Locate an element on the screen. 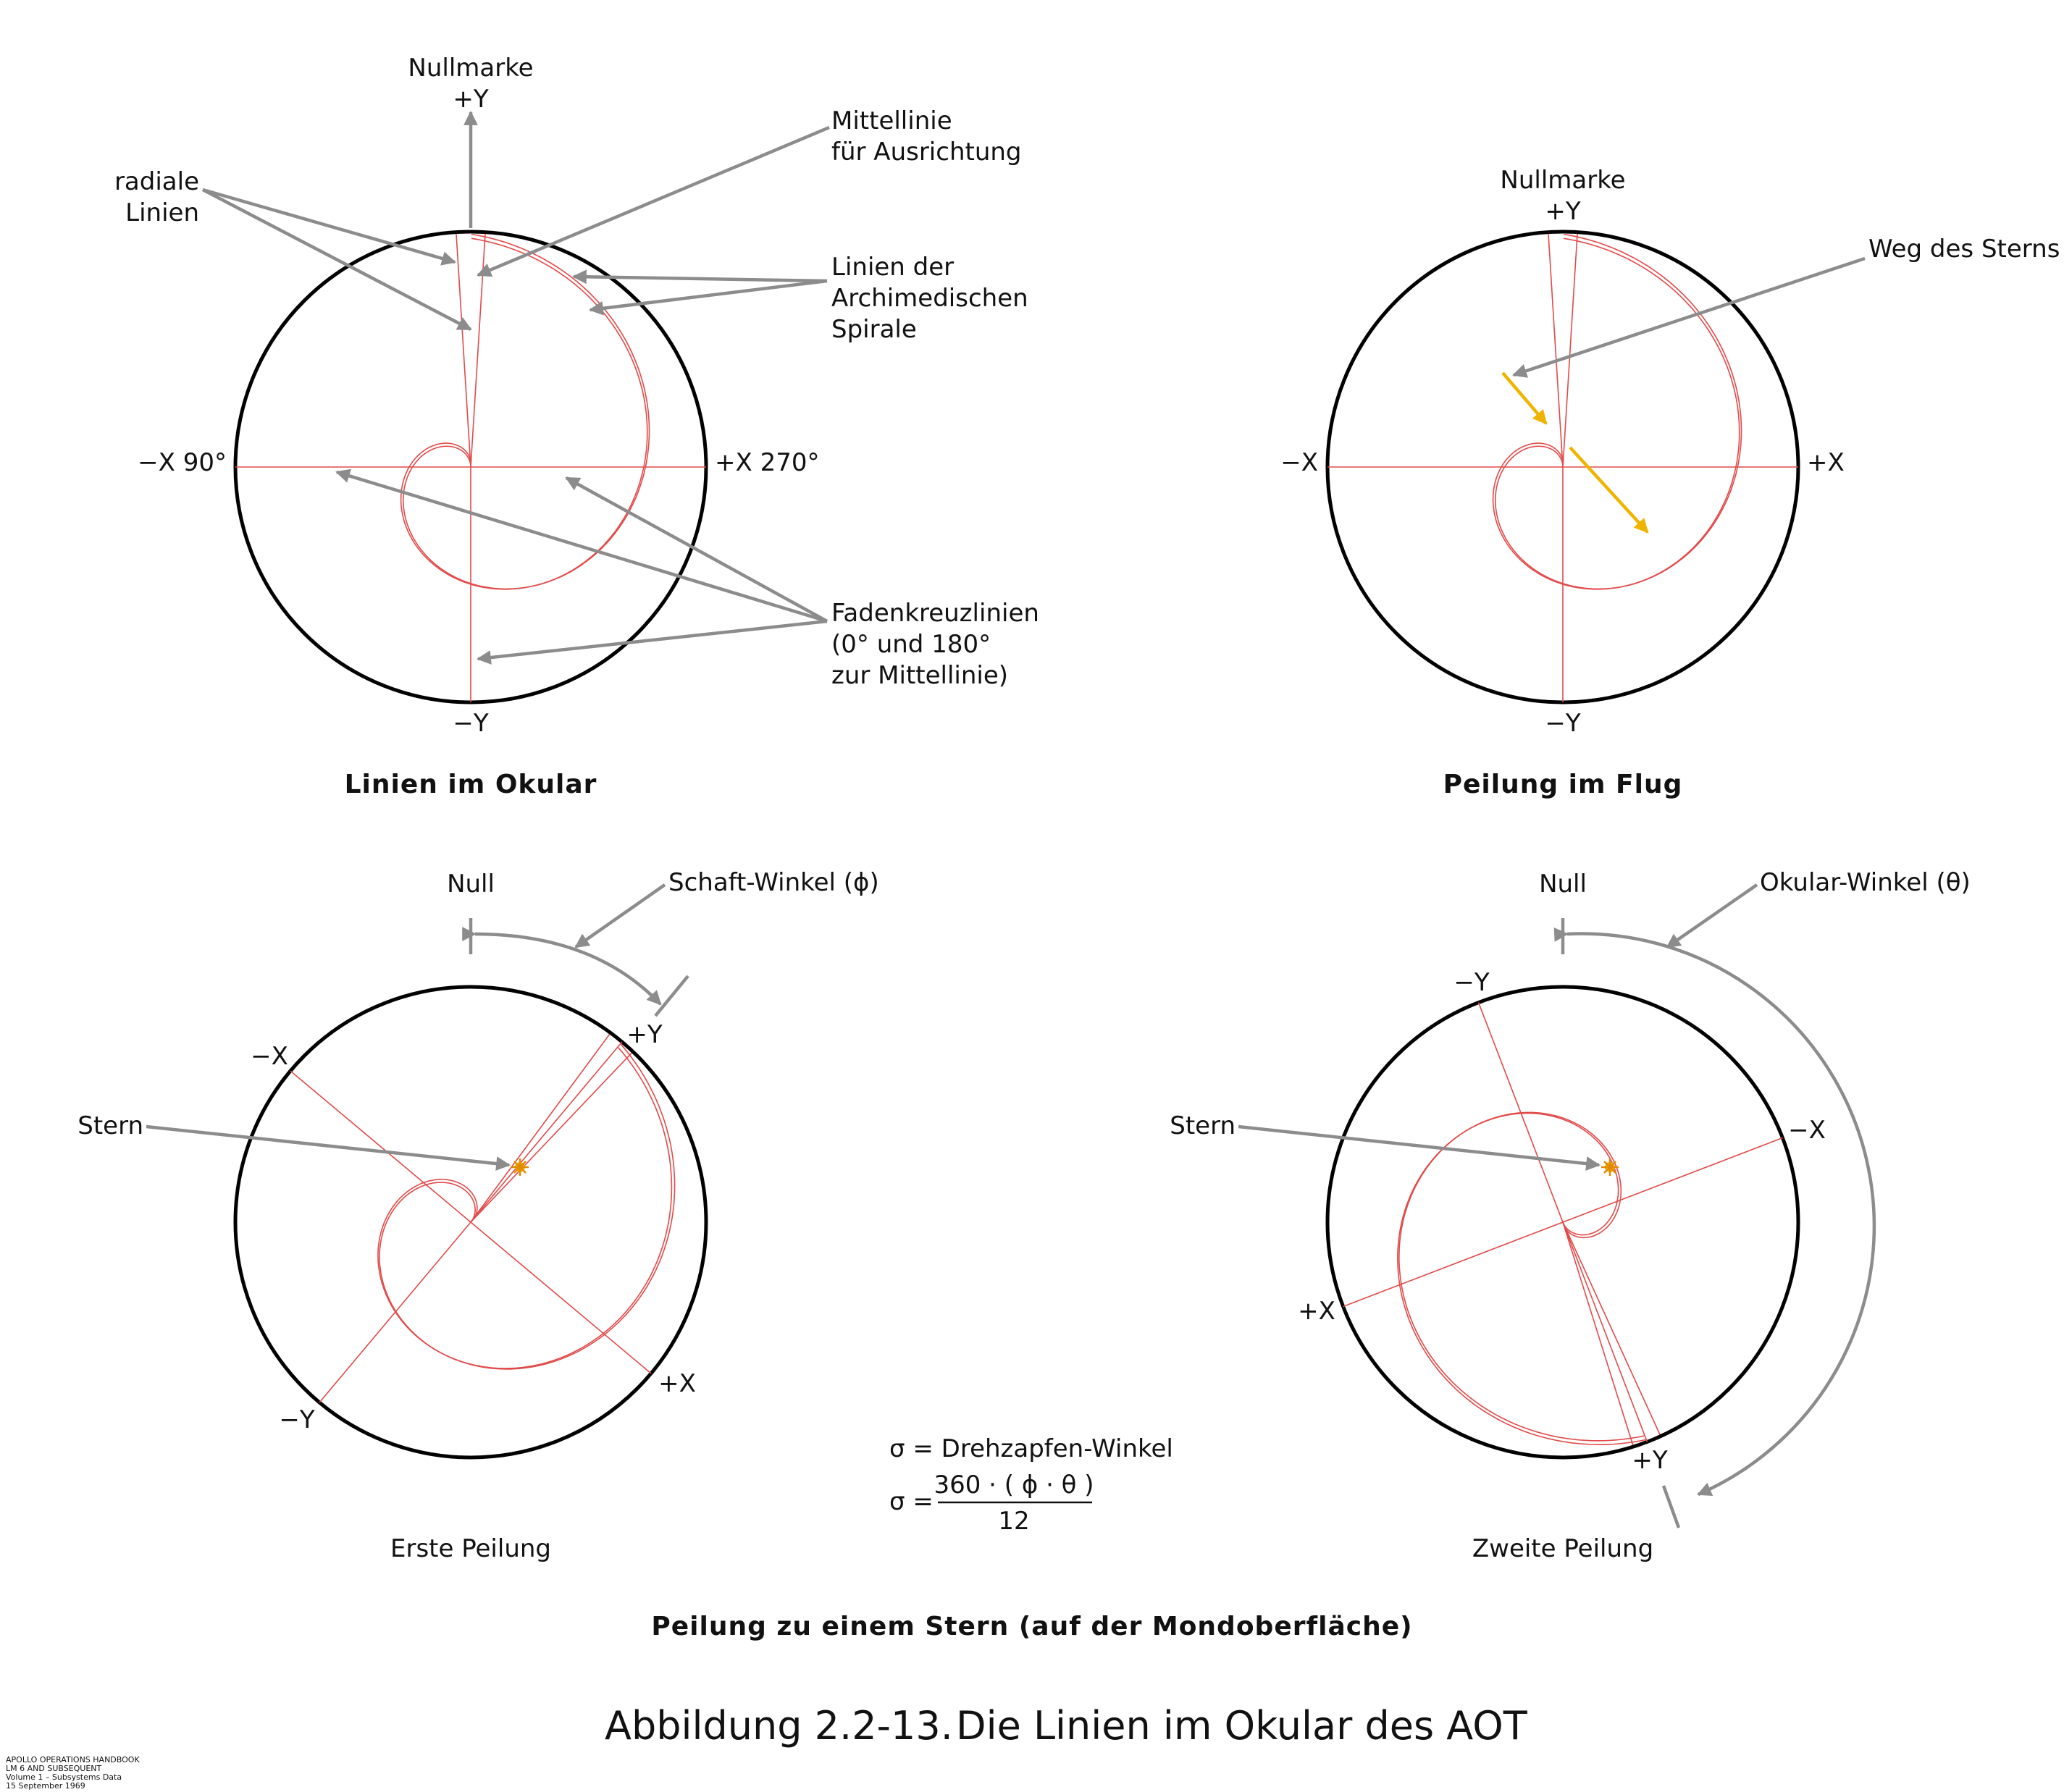  winkel-label: Okular-Winkel (θ) is located at coordinates (1866, 882).